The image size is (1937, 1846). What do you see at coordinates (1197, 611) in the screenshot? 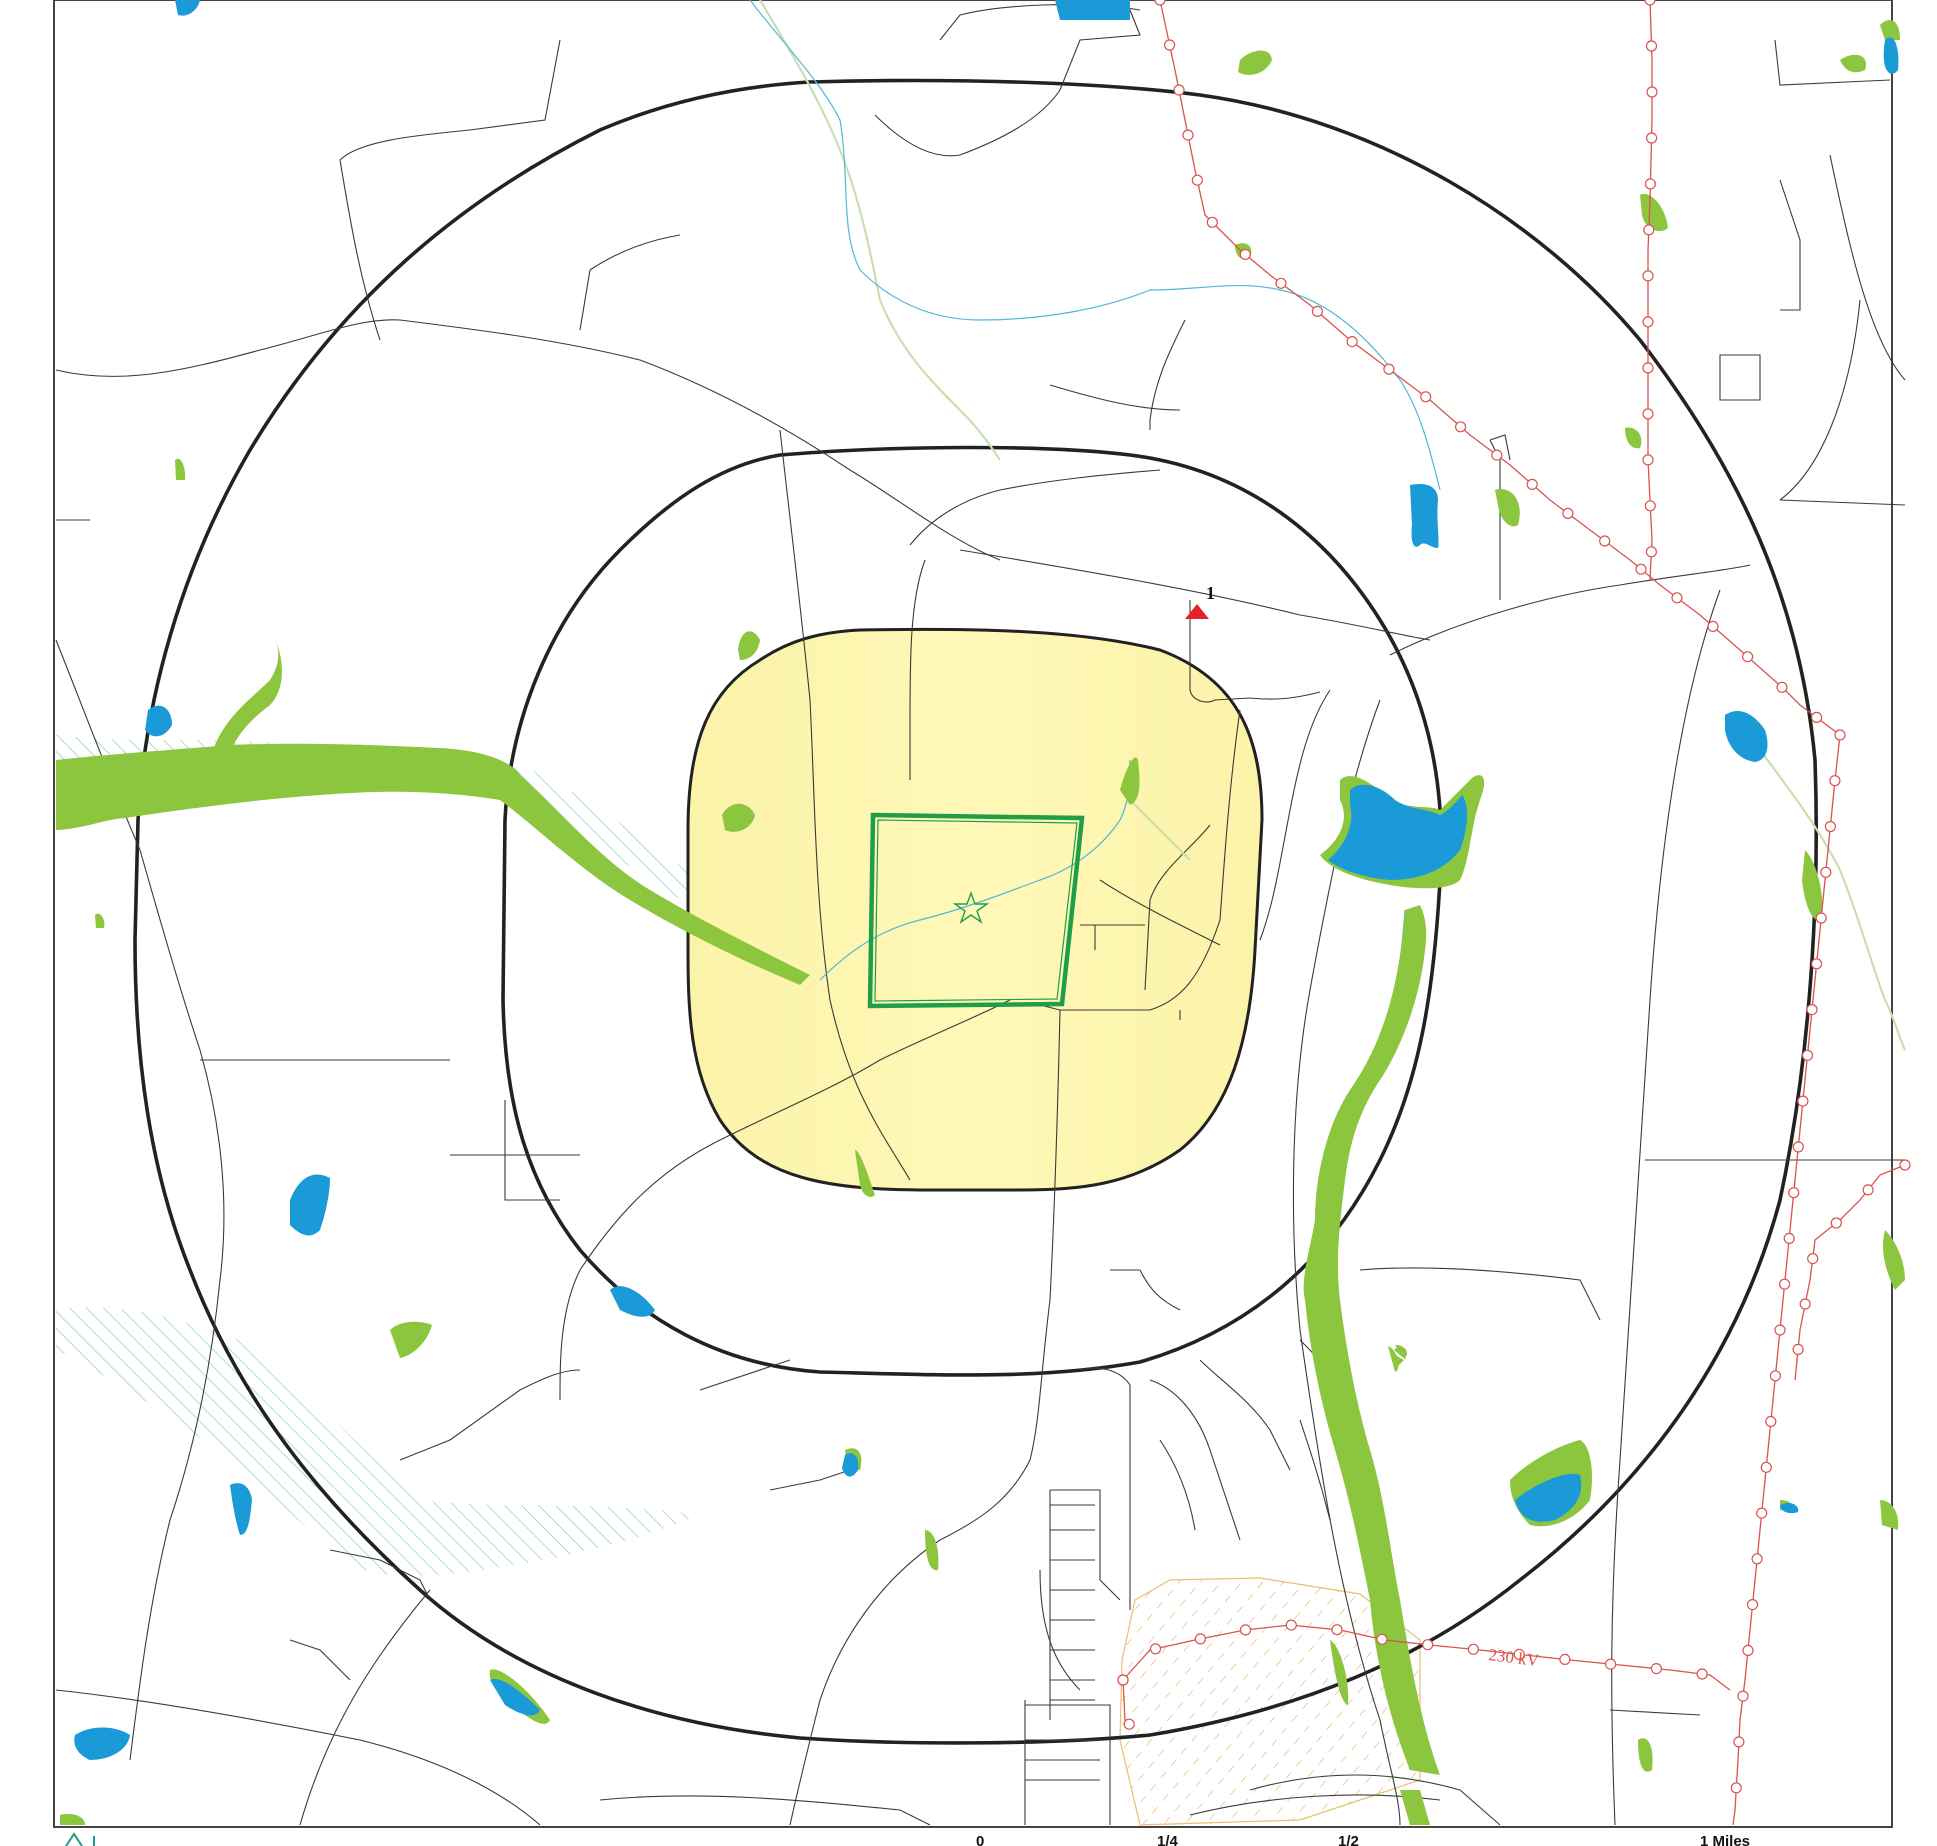
I see `red-triangle-marker-icon` at bounding box center [1197, 611].